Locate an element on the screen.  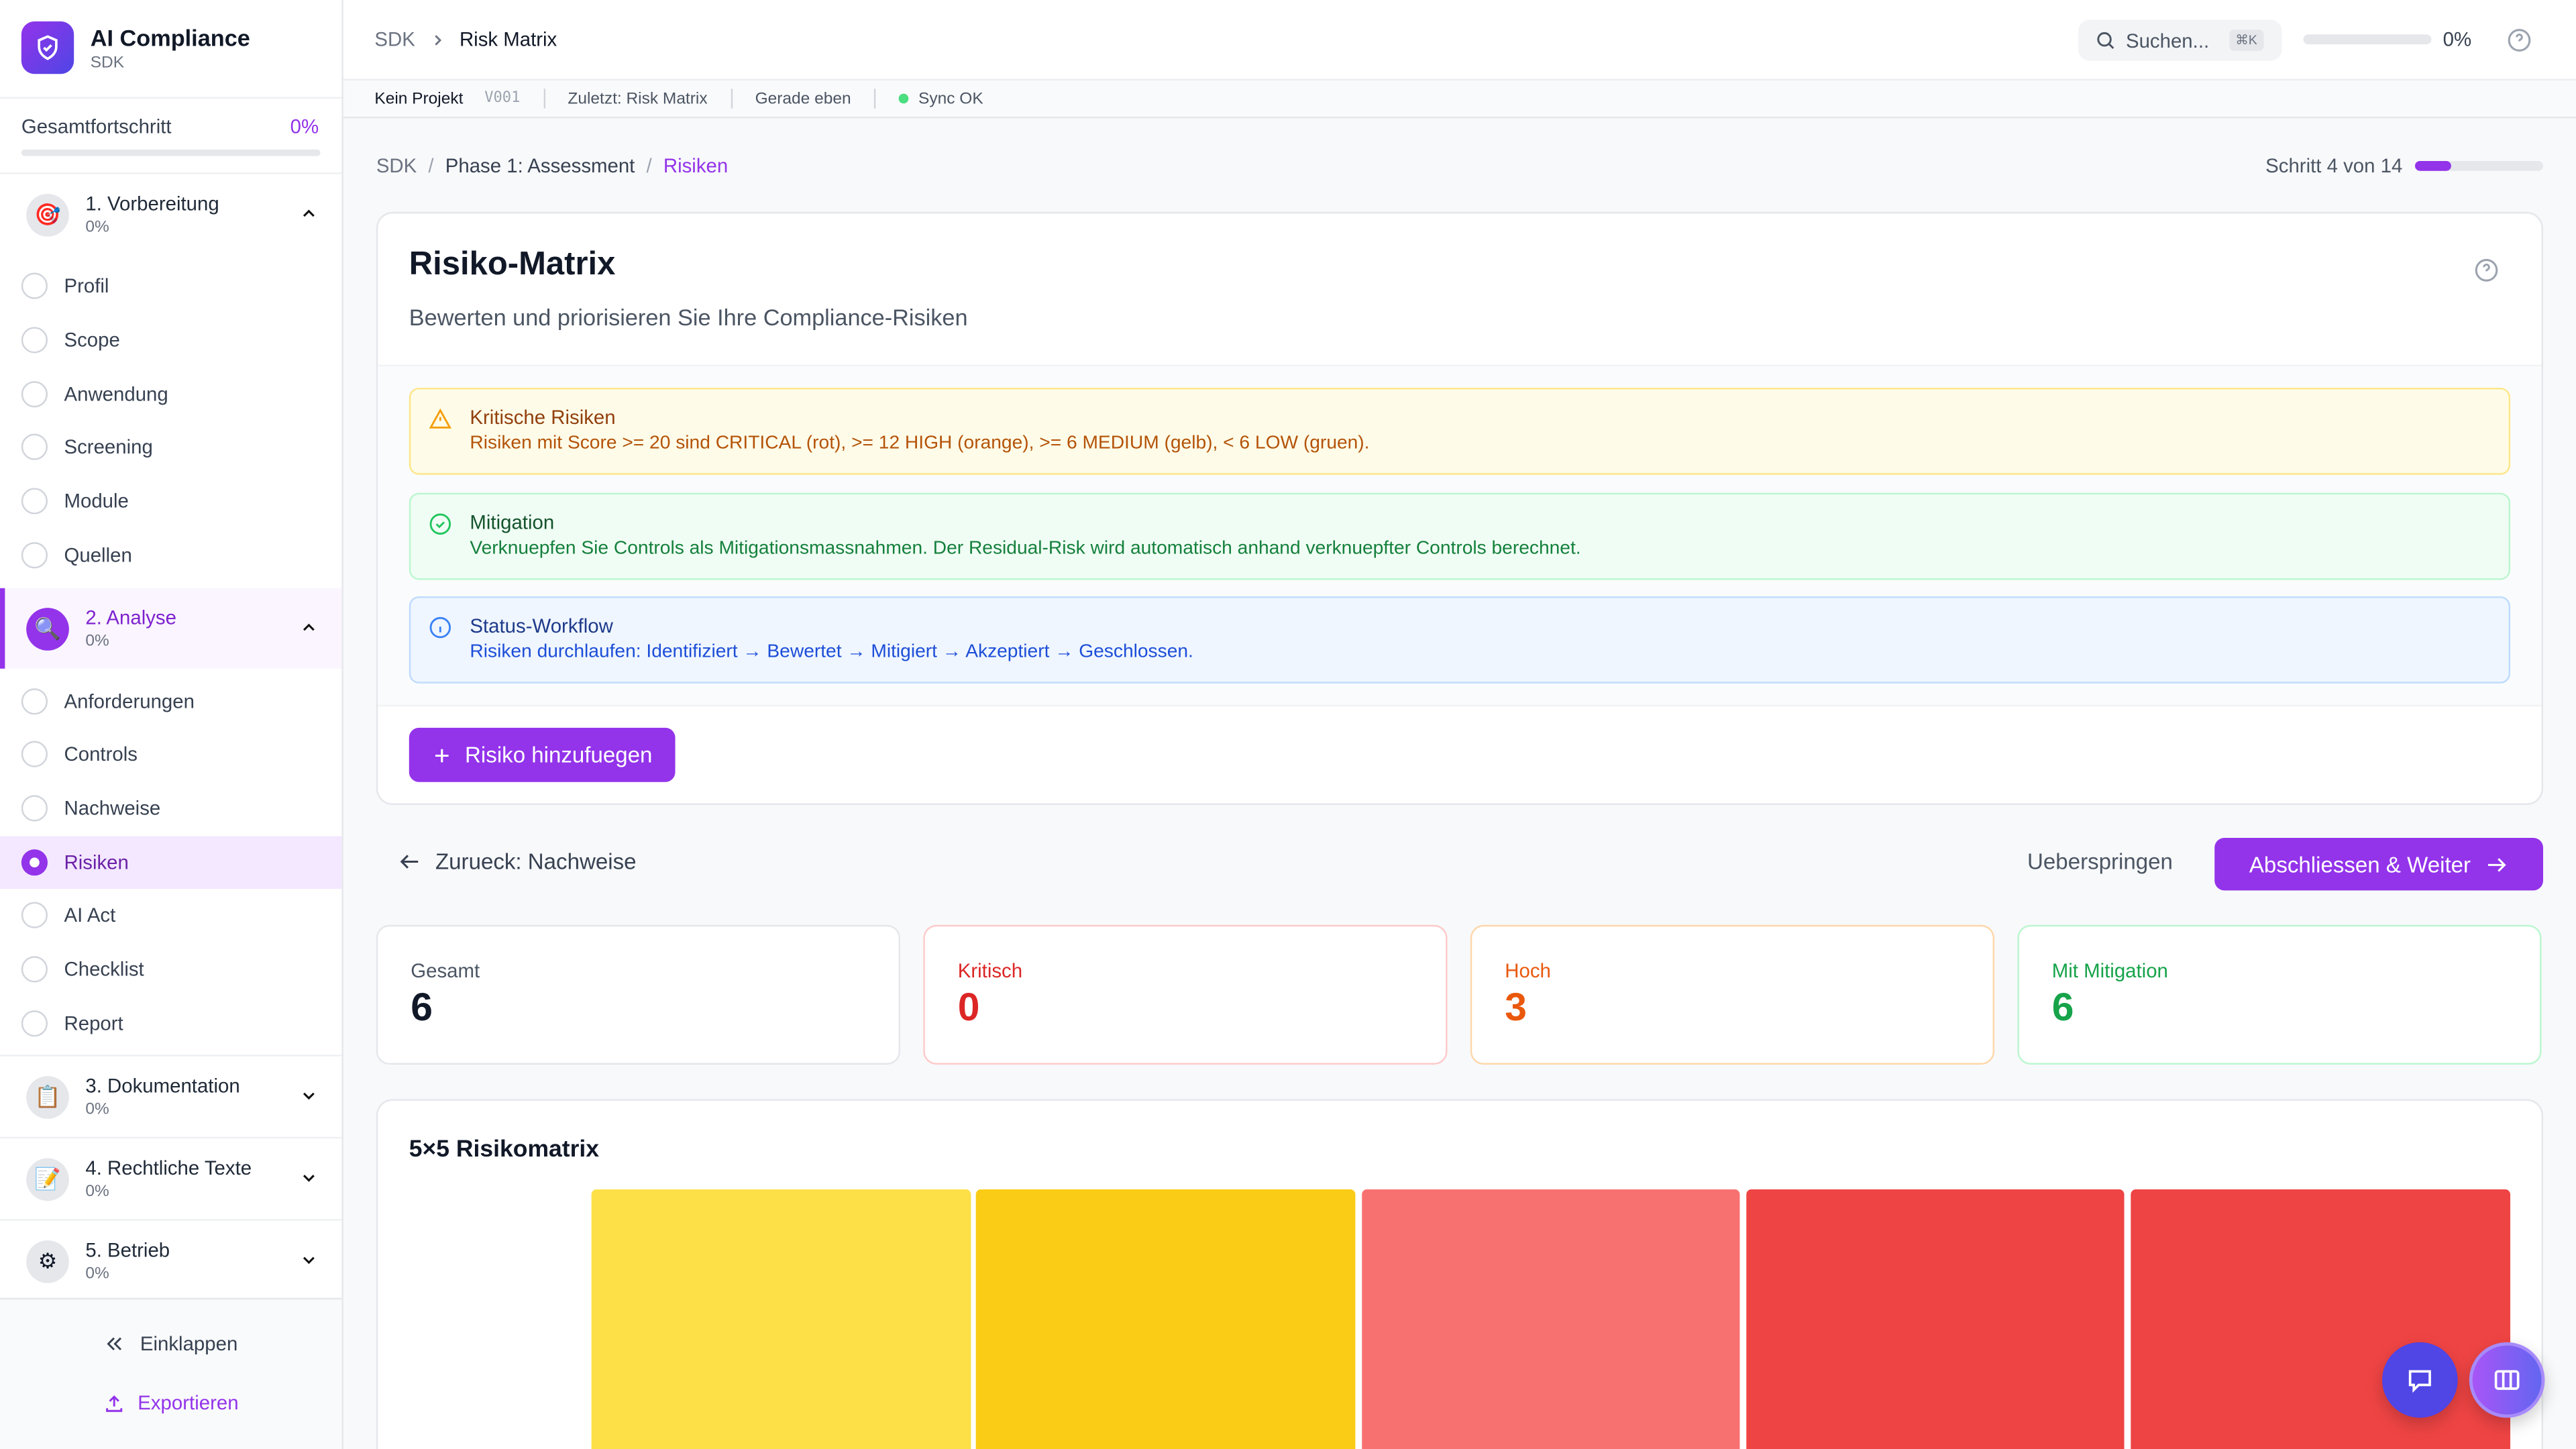
sidebar-item-label: Report is located at coordinates (93, 1023).